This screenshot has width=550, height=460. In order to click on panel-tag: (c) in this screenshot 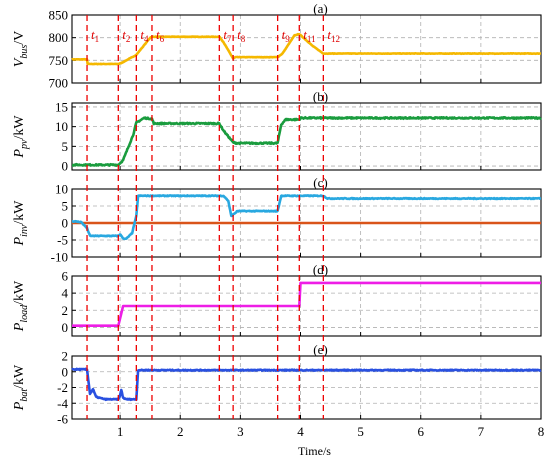, I will do `click(320, 182)`.